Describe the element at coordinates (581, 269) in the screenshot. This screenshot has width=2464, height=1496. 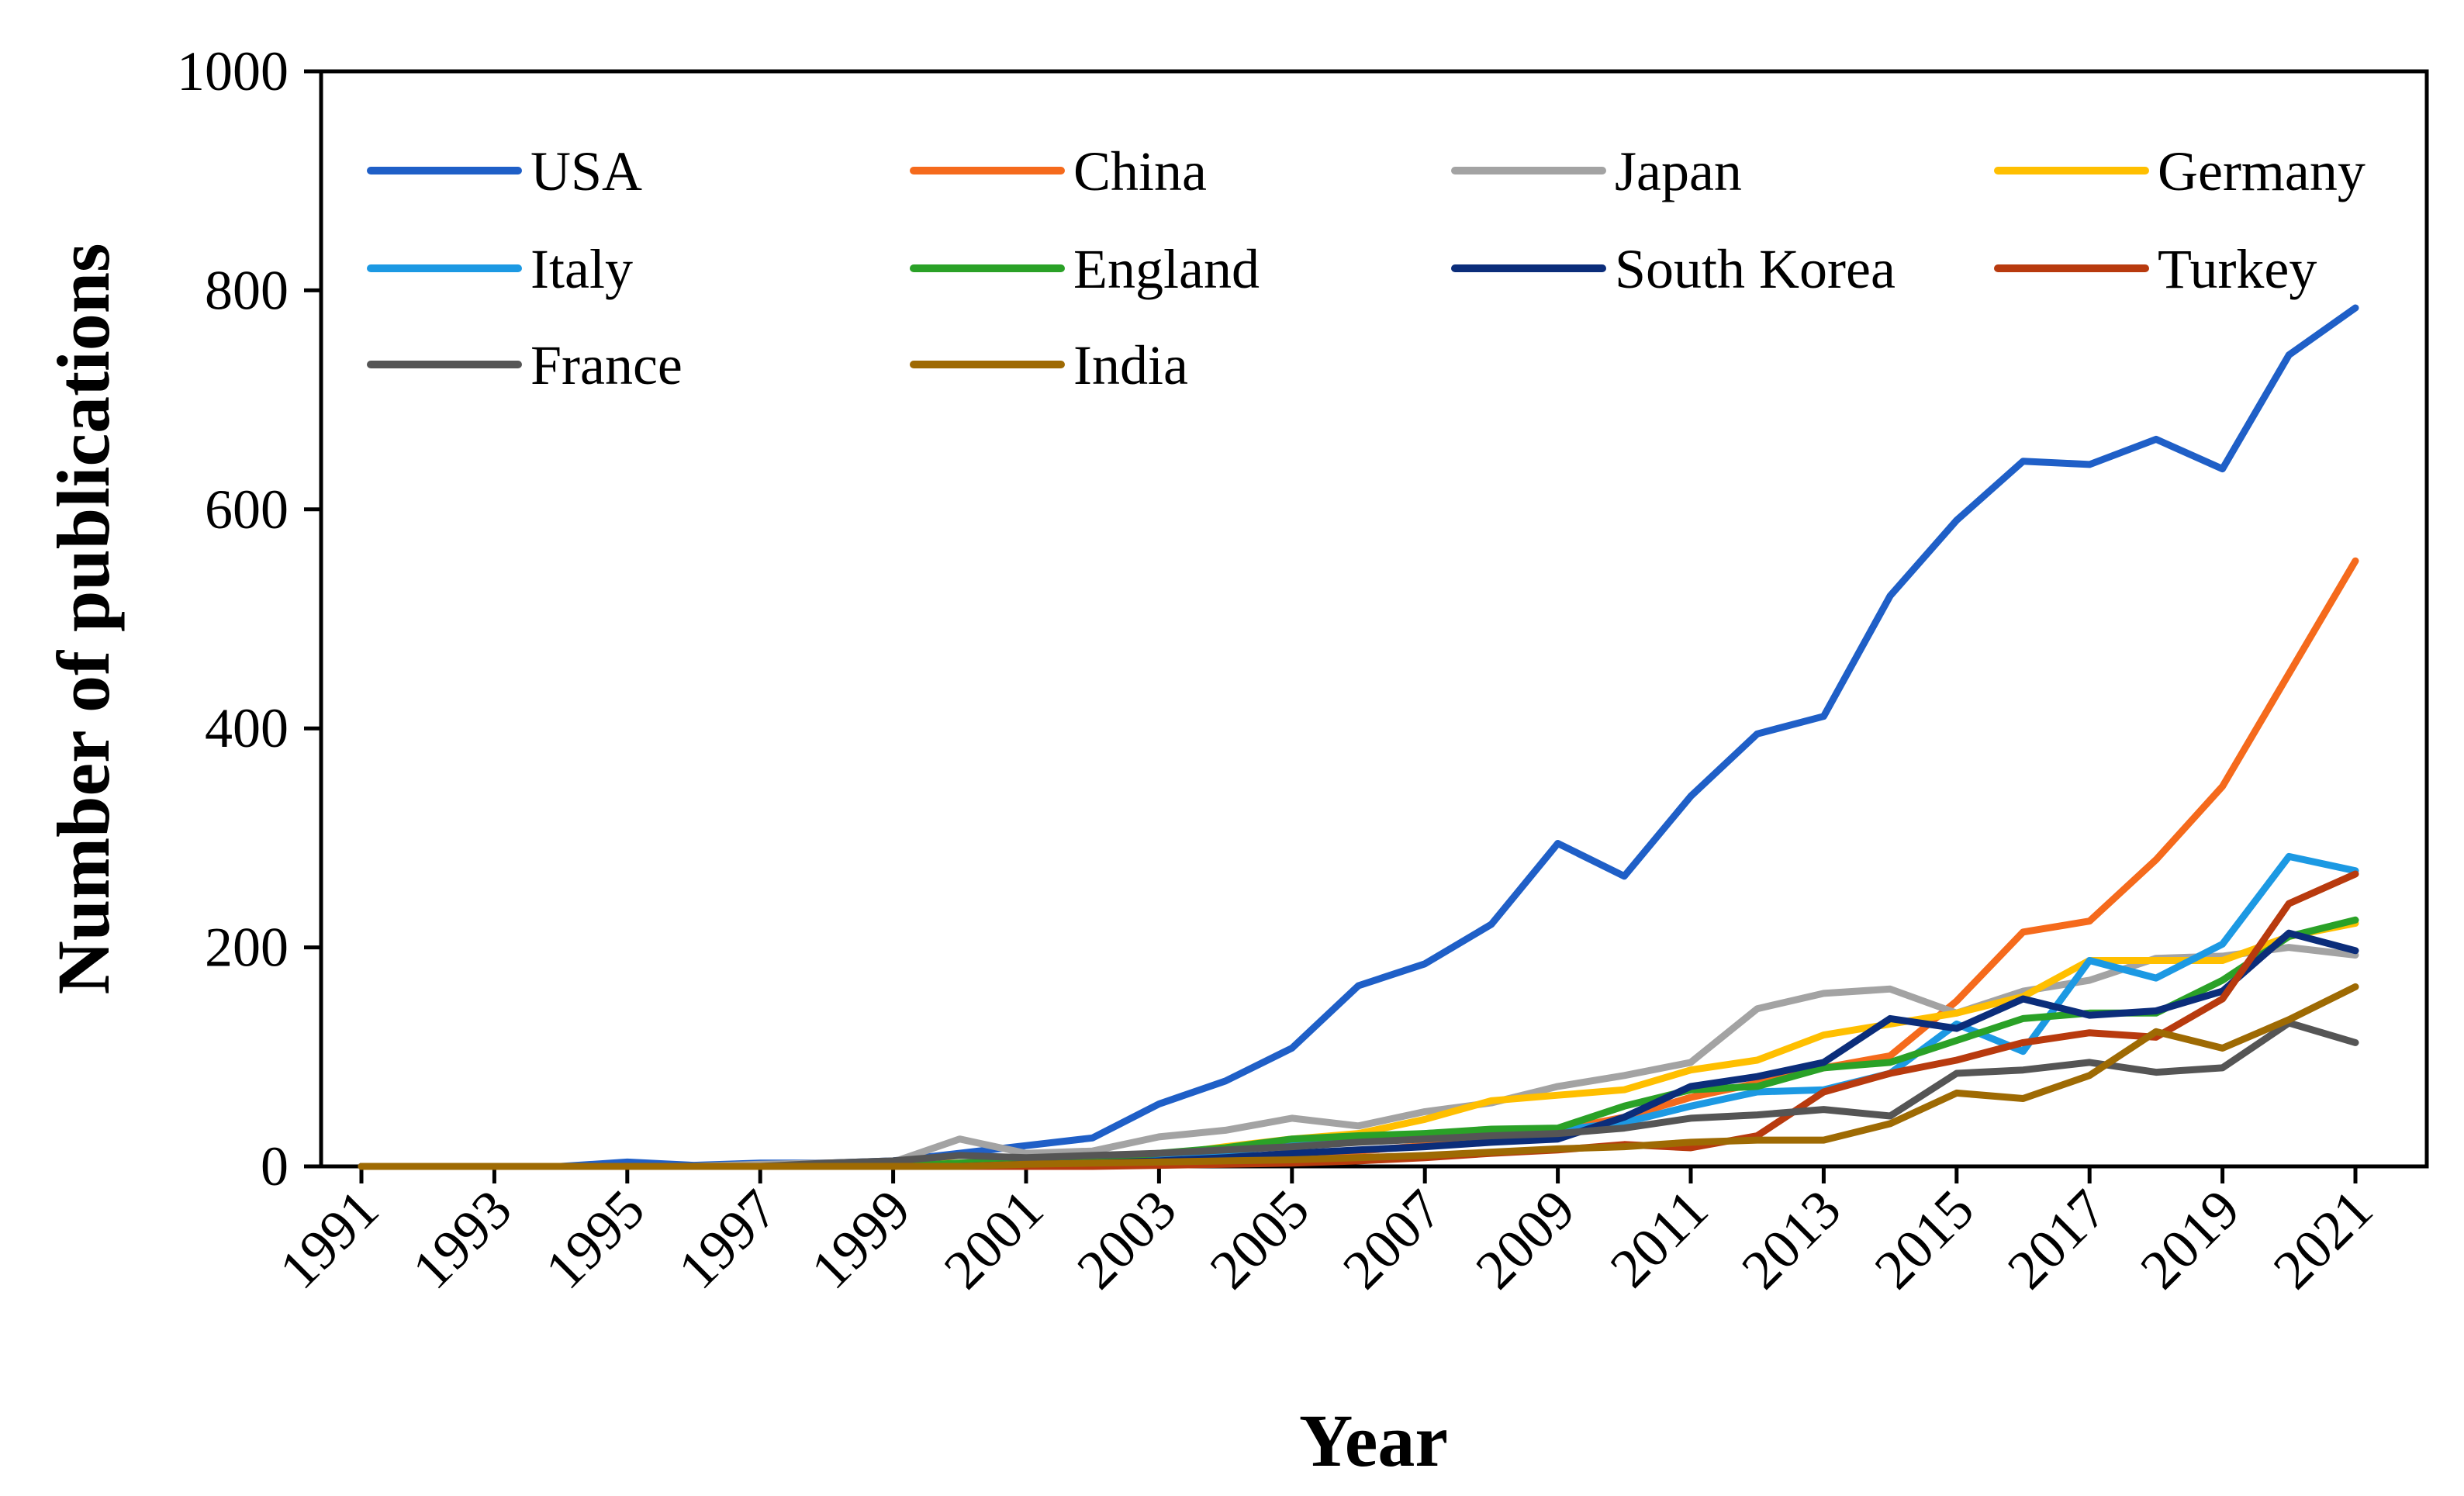
I see `legend-label-italy: Italy` at that location.